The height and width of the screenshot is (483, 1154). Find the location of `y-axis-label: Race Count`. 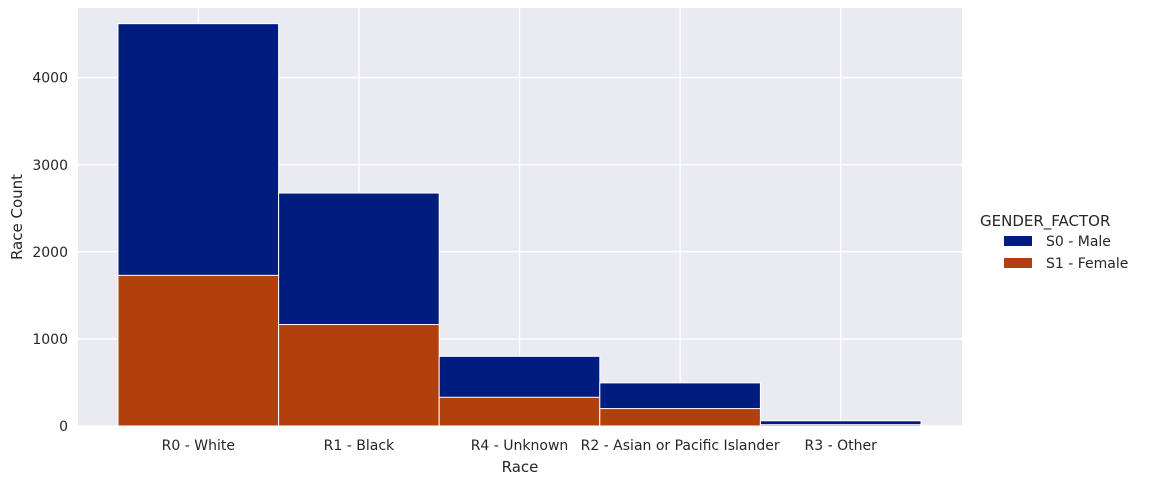

y-axis-label: Race Count is located at coordinates (17, 217).